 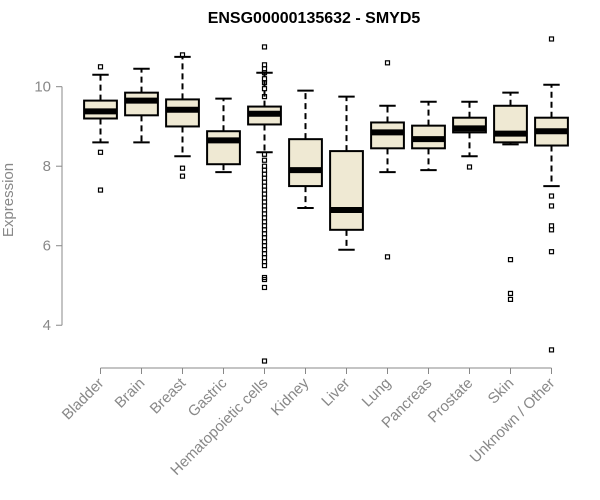 I want to click on y-tick-label: 8, so click(x=47, y=166).